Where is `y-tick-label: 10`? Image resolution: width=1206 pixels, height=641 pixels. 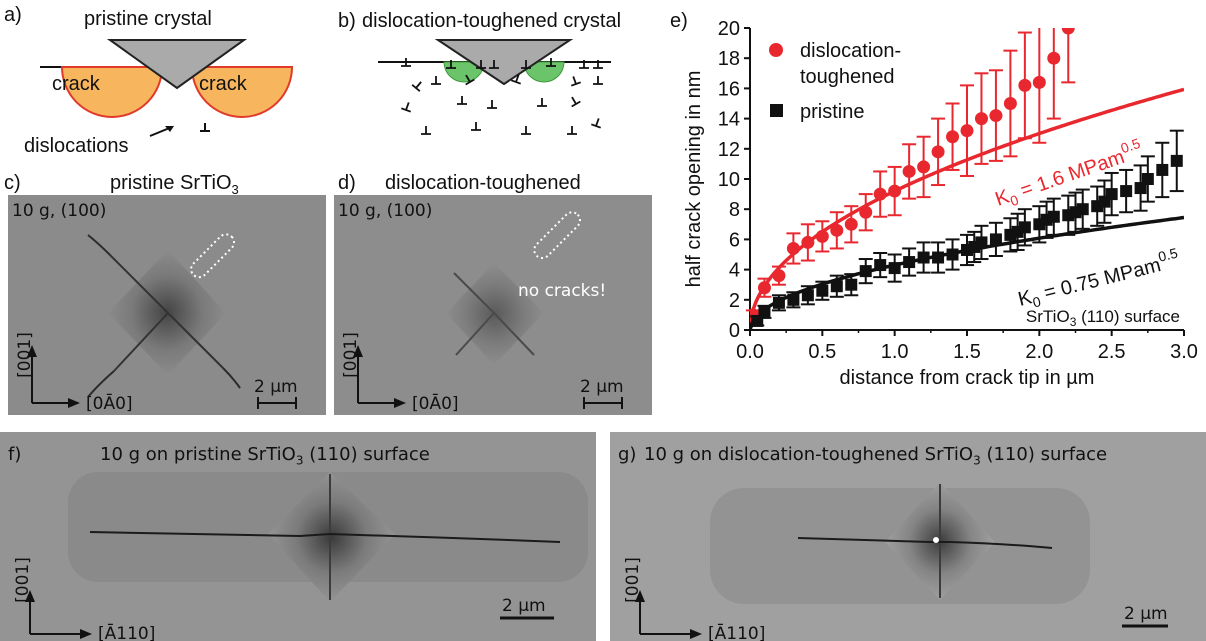 y-tick-label: 10 is located at coordinates (729, 180).